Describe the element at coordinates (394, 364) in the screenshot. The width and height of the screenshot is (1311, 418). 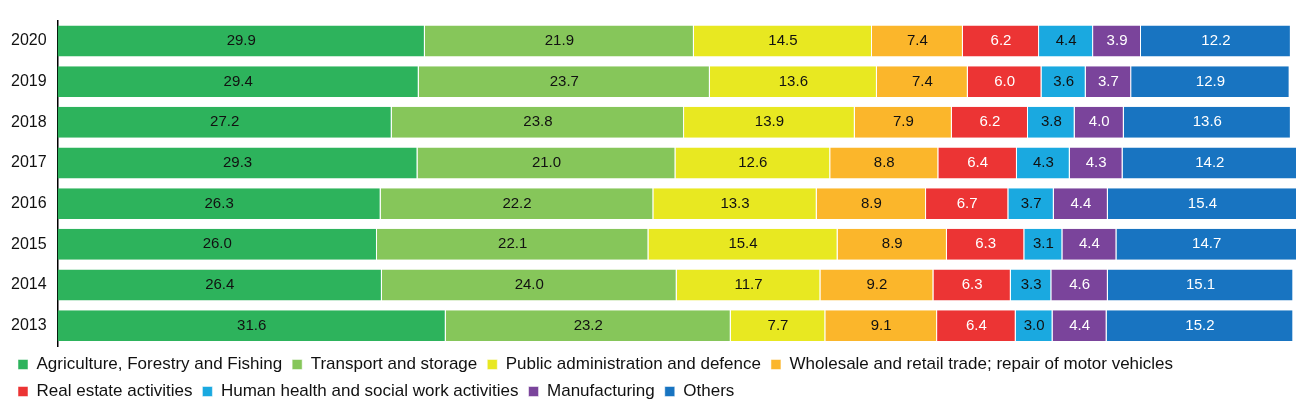
I see `legend-label: Transport and storage` at that location.